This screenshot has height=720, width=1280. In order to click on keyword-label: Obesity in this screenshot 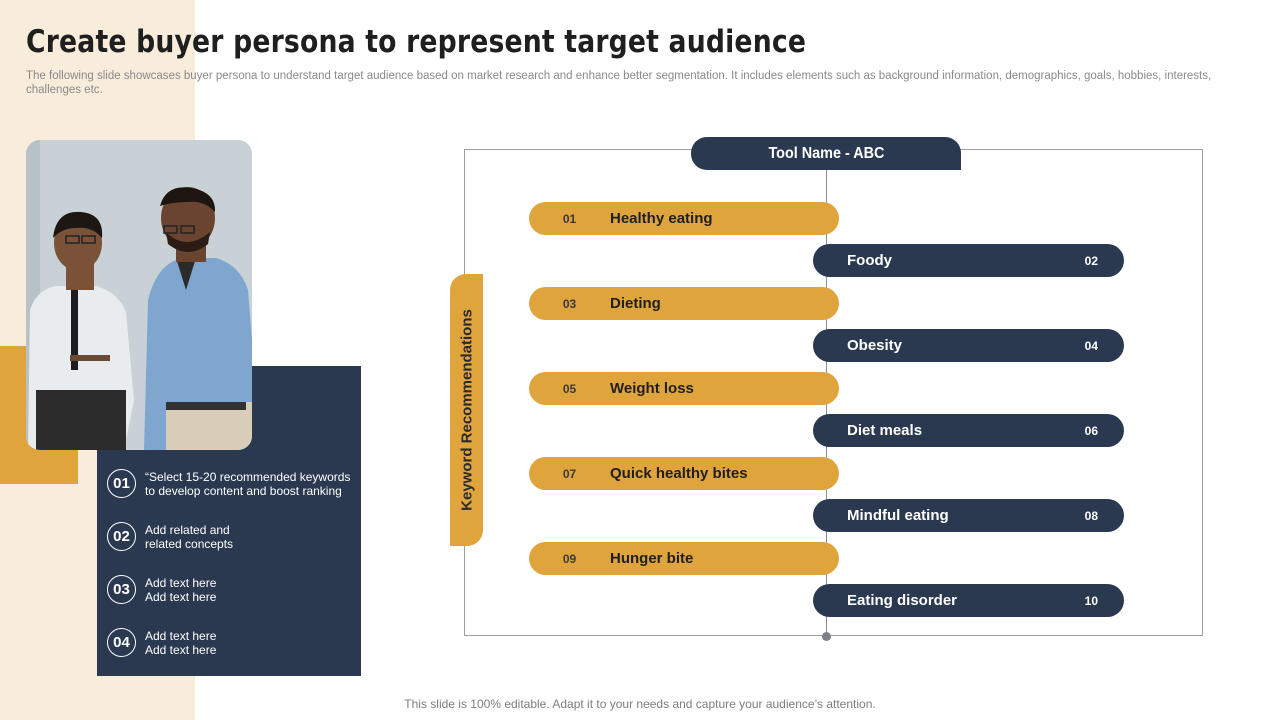, I will do `click(875, 345)`.